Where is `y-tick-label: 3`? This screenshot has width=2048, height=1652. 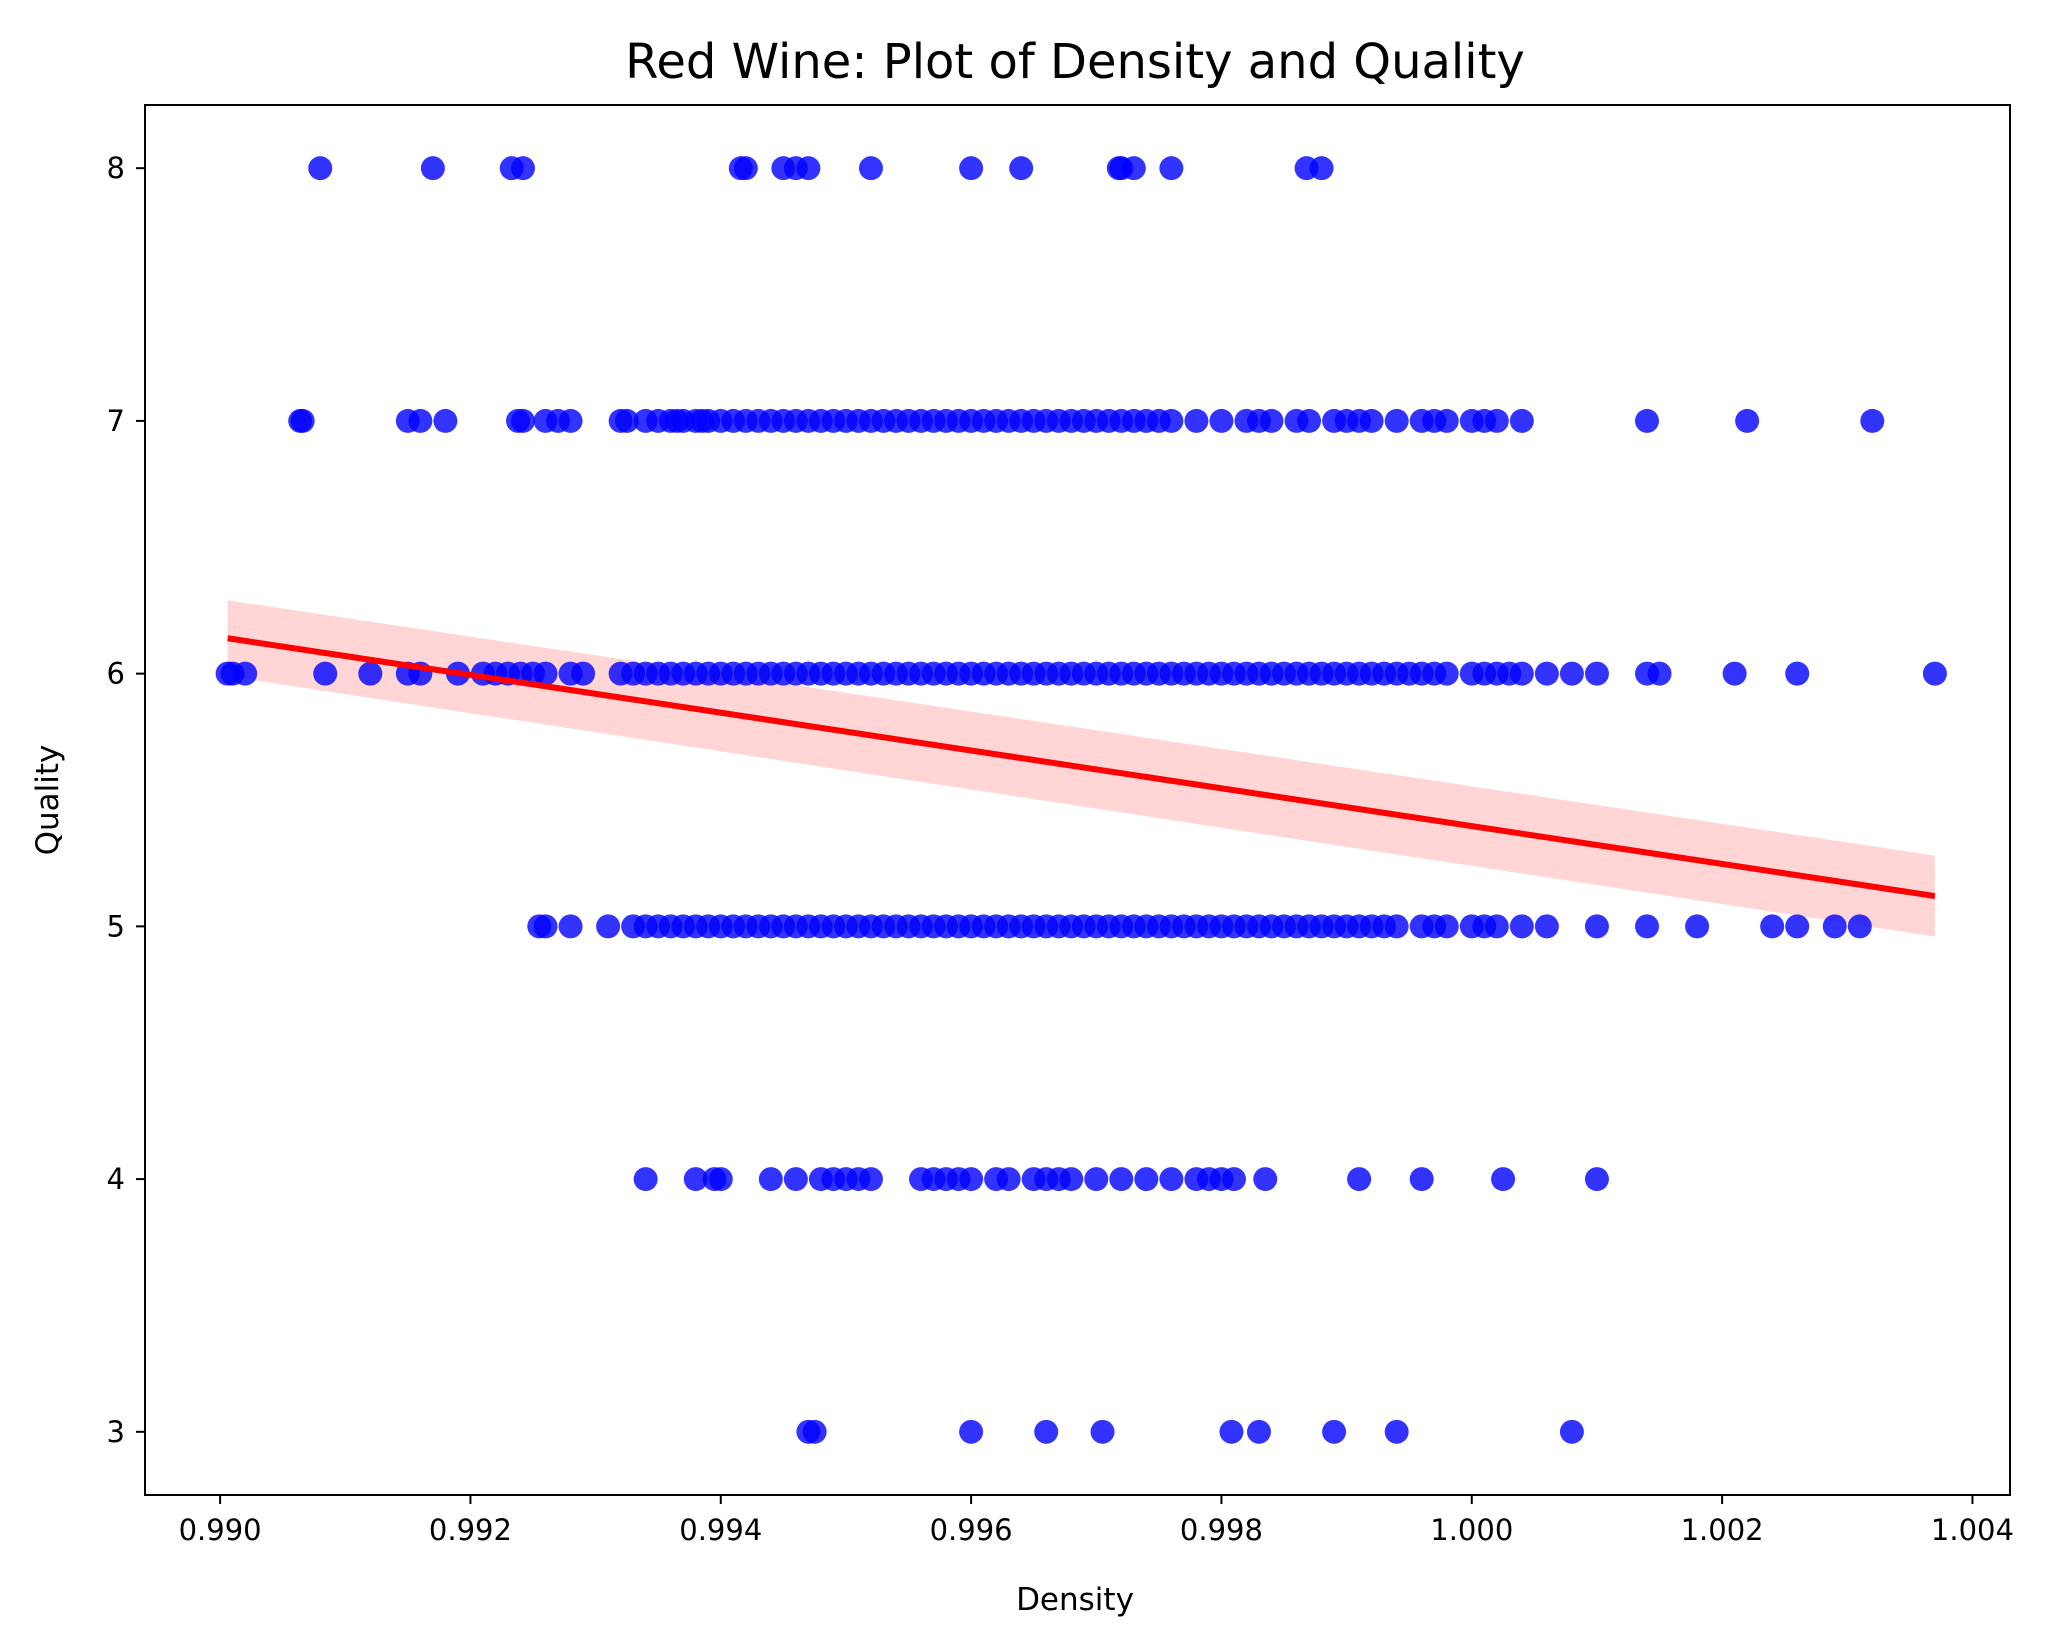
y-tick-label: 3 is located at coordinates (116, 1432).